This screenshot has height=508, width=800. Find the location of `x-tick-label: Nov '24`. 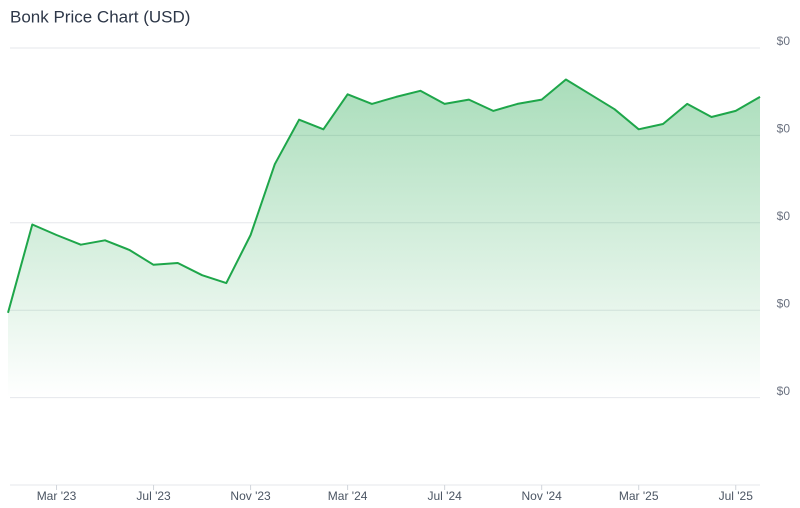

x-tick-label: Nov '24 is located at coordinates (542, 496).